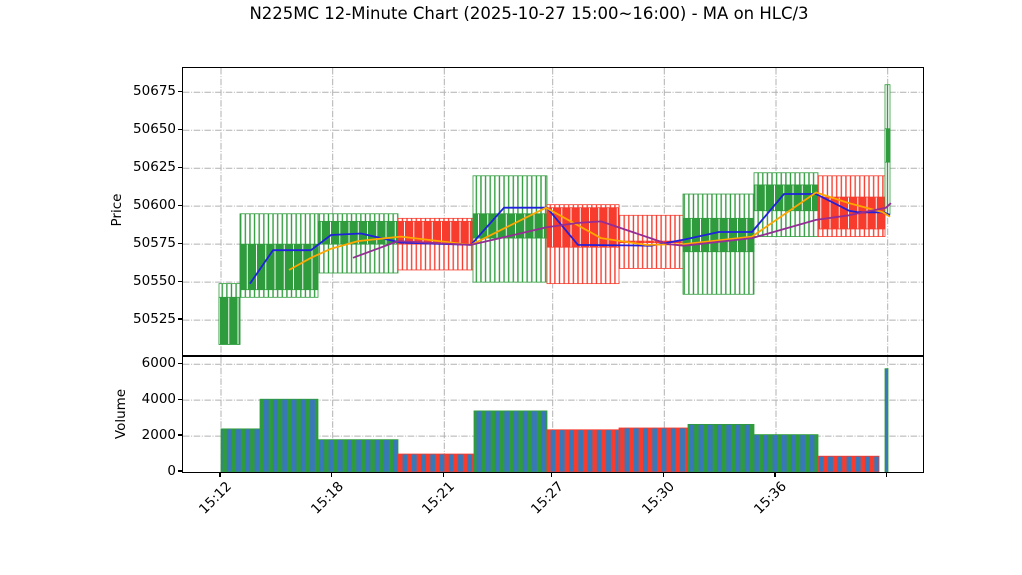  I want to click on ma-short-line, so click(570, 239).